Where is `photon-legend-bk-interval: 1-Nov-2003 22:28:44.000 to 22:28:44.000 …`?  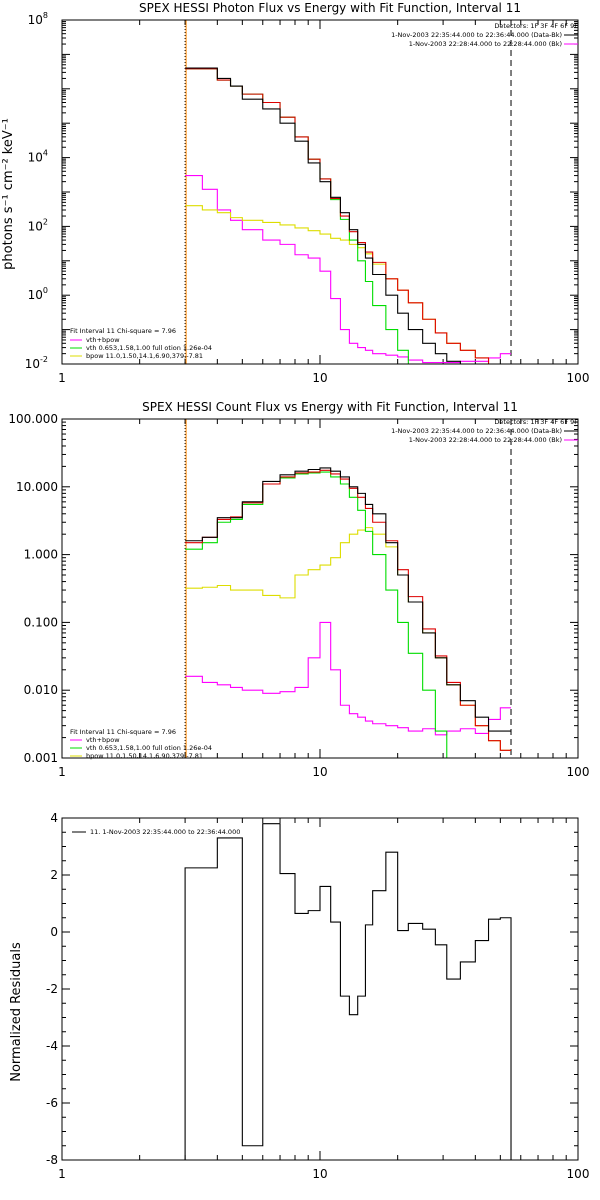 photon-legend-bk-interval: 1-Nov-2003 22:28:44.000 to 22:28:44.000 … is located at coordinates (485, 44).